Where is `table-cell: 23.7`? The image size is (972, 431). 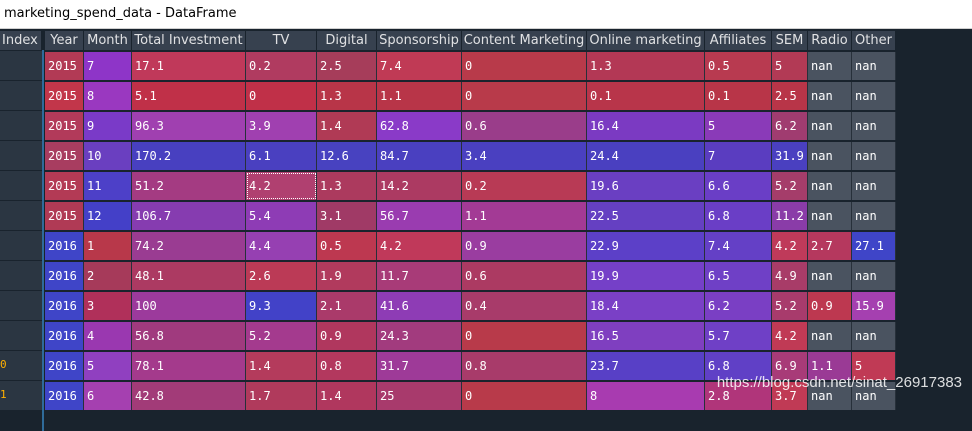 table-cell: 23.7 is located at coordinates (646, 366).